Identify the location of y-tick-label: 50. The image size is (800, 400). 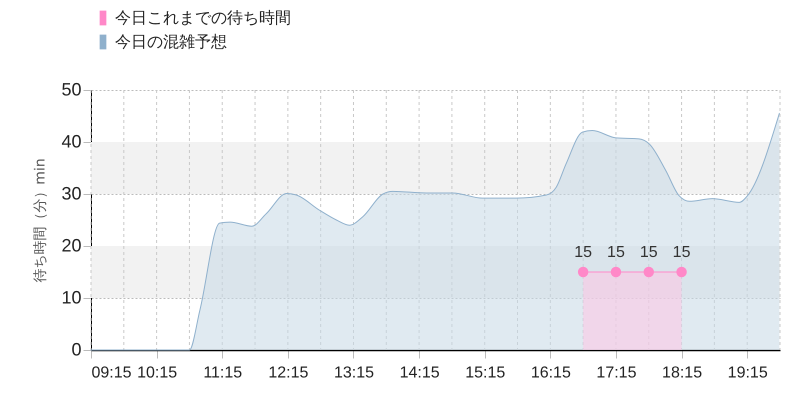
(71, 90).